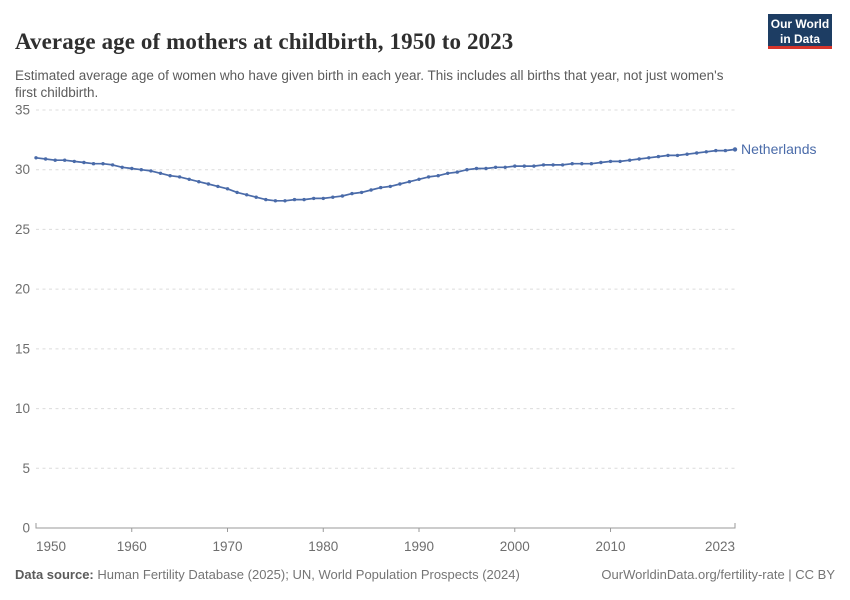 Image resolution: width=850 pixels, height=600 pixels. Describe the element at coordinates (132, 546) in the screenshot. I see `x-tick-label: 1960` at that location.